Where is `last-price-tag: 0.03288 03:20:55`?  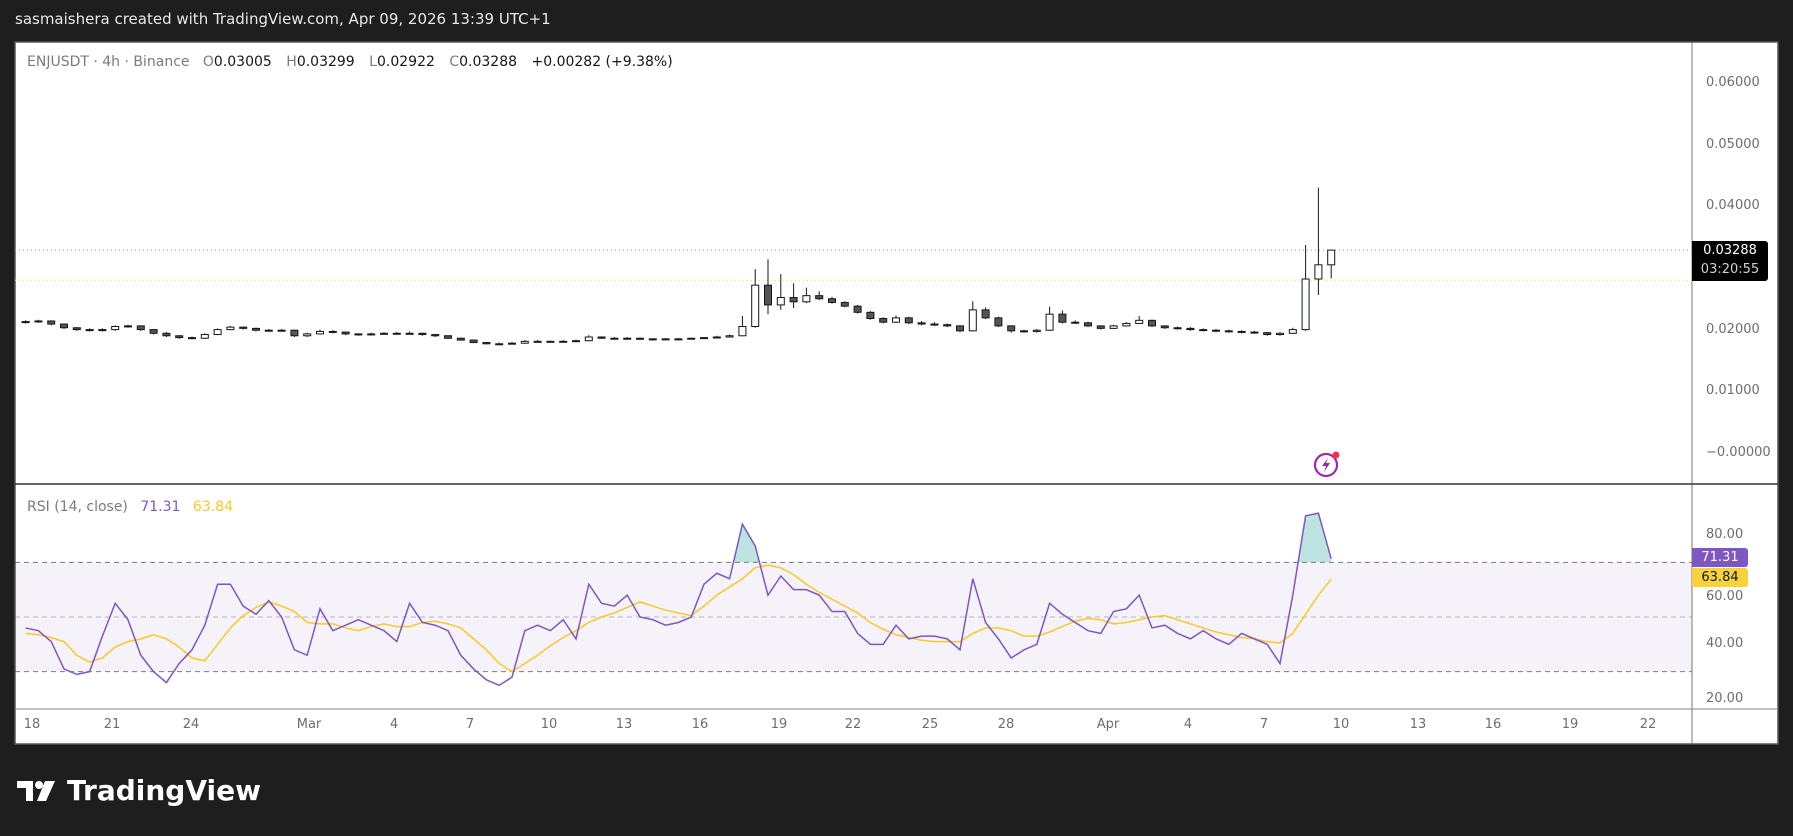
last-price-tag: 0.03288 03:20:55 is located at coordinates (1730, 261).